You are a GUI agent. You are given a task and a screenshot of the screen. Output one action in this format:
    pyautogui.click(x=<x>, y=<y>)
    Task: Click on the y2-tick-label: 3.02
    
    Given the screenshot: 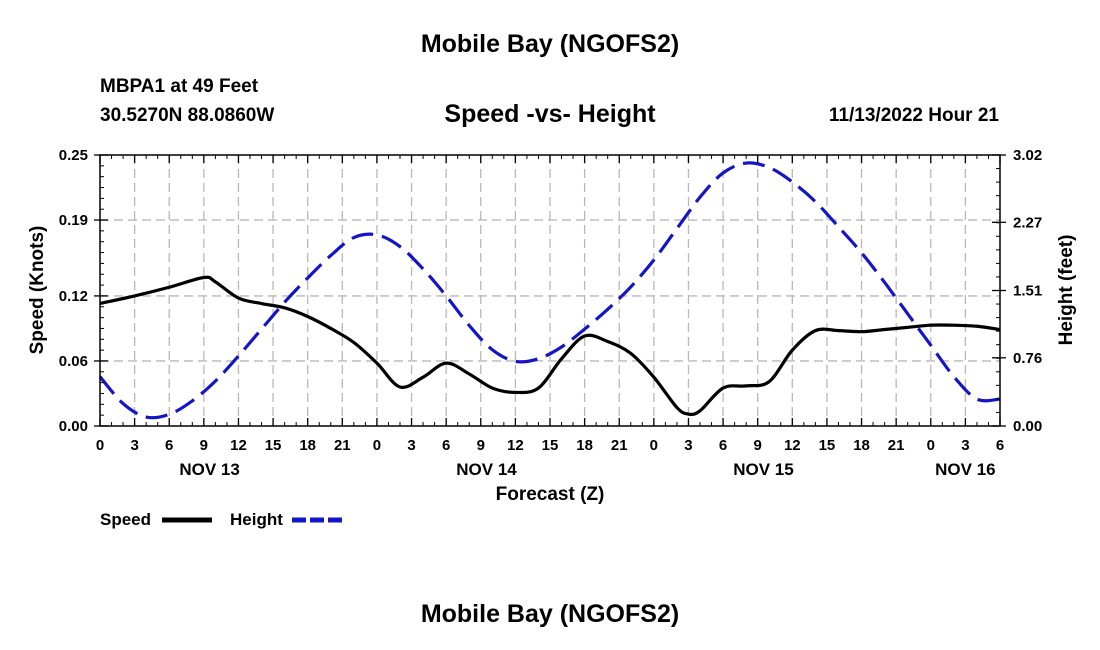 What is the action you would take?
    pyautogui.click(x=1027, y=155)
    